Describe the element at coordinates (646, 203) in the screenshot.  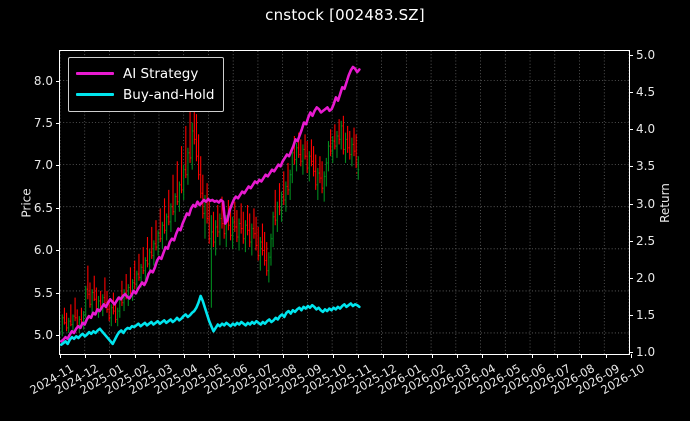
I see `y-tick-label-right: 3.0` at that location.